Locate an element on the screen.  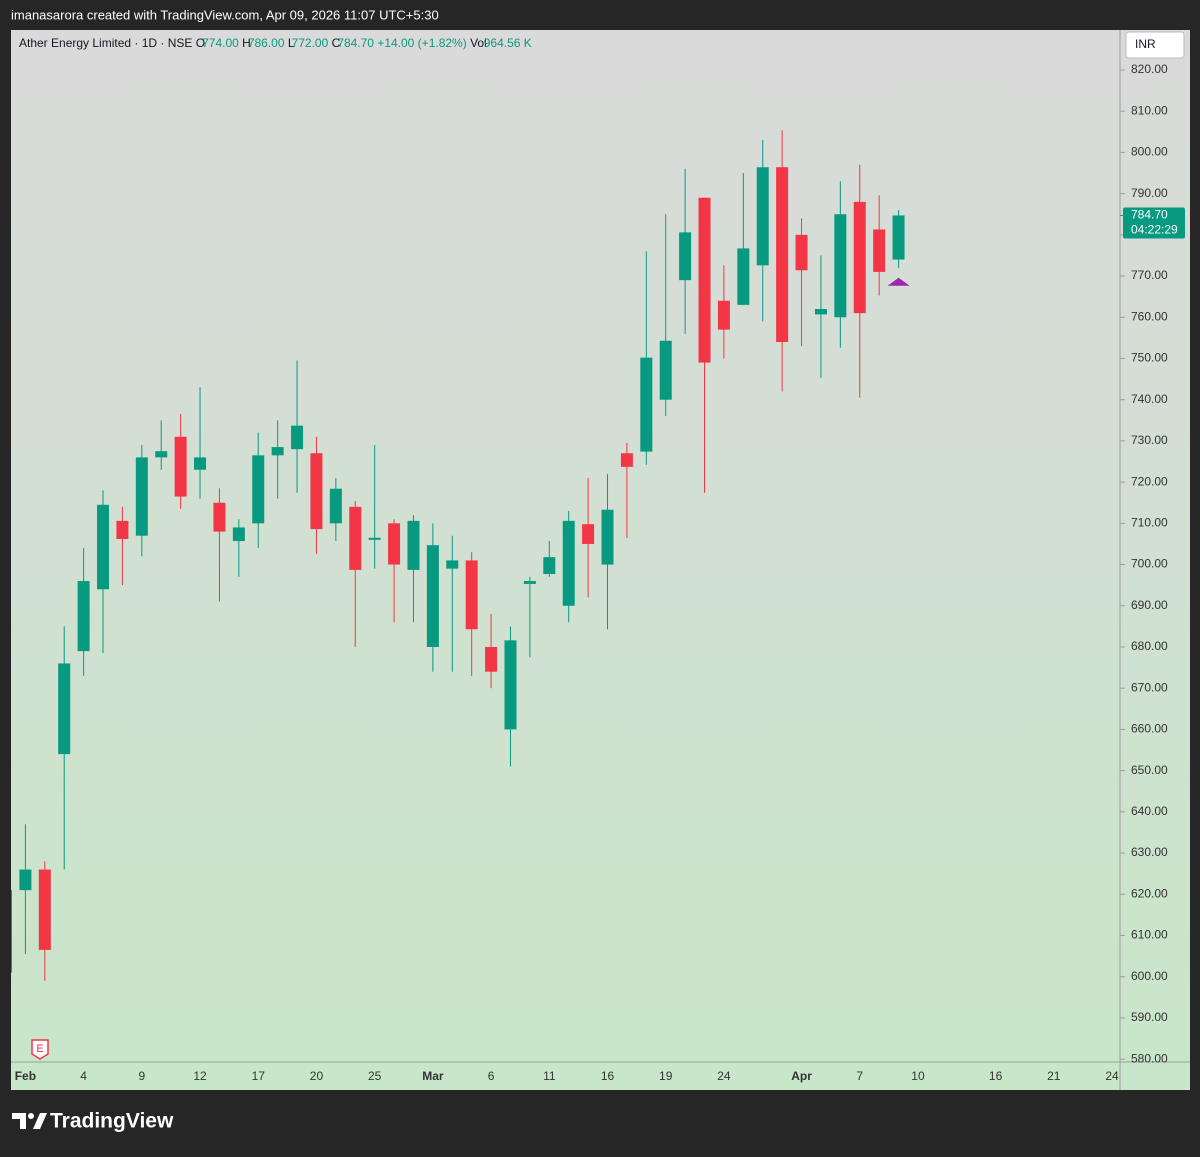
y-tick-label: 810.00 is located at coordinates (1149, 110).